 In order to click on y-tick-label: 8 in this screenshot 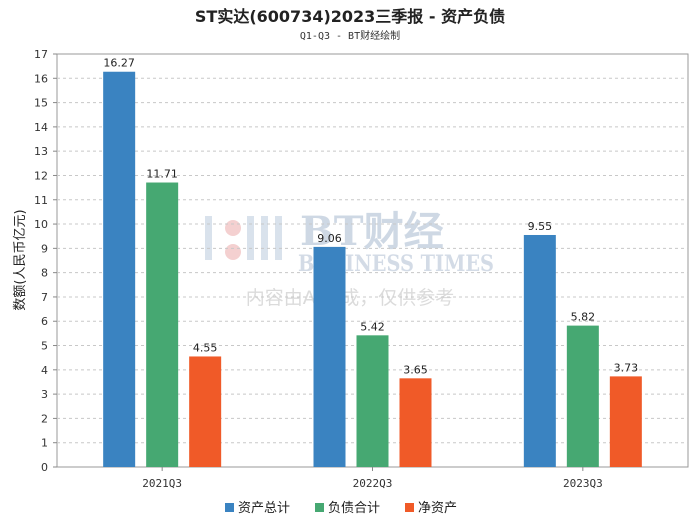, I will do `click(44, 273)`.